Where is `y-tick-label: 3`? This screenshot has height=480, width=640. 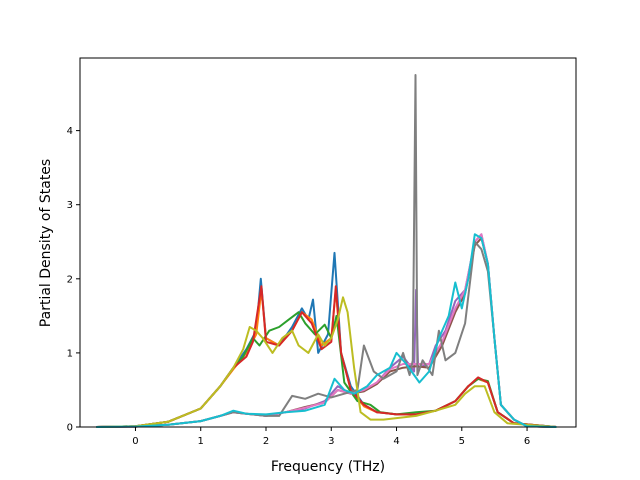 y-tick-label: 3 is located at coordinates (70, 205).